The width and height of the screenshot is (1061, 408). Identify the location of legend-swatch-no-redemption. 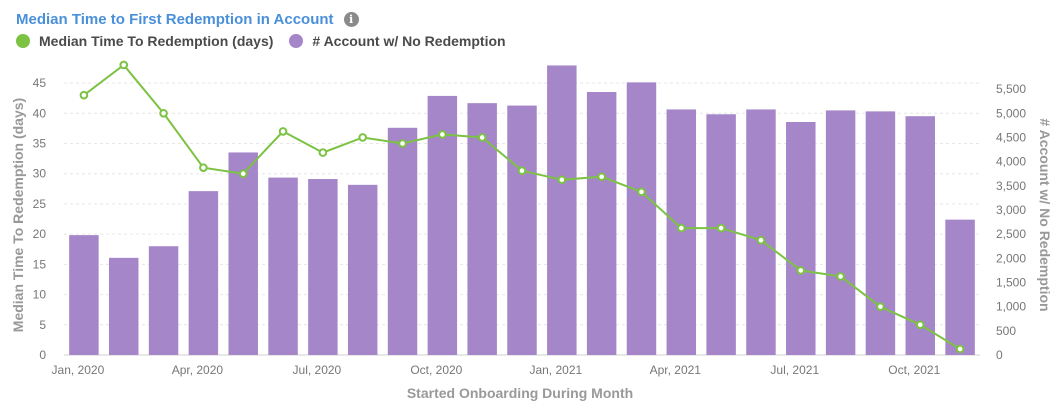
(296, 41).